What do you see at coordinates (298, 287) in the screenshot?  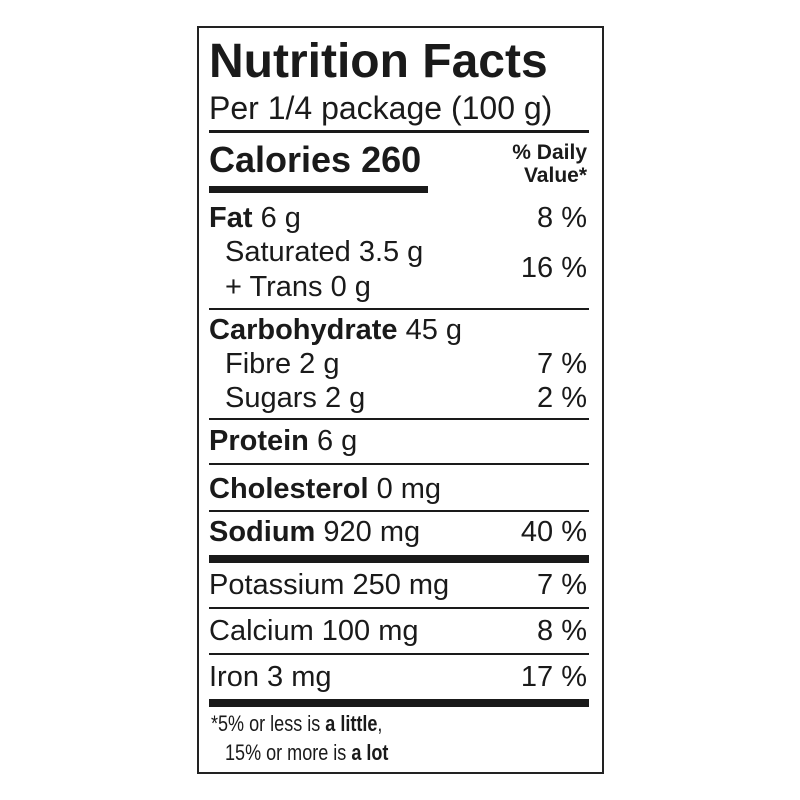 I see `trans-row: + Trans 0 g` at bounding box center [298, 287].